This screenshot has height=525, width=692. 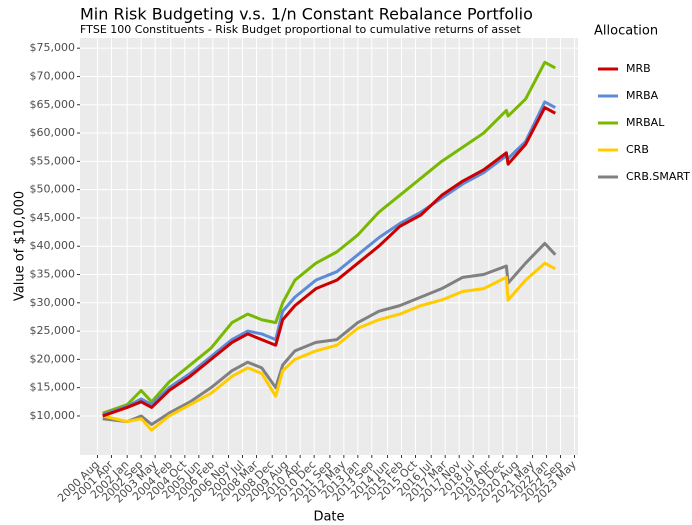 I want to click on y-tick-label: $35,000, so click(x=53, y=274).